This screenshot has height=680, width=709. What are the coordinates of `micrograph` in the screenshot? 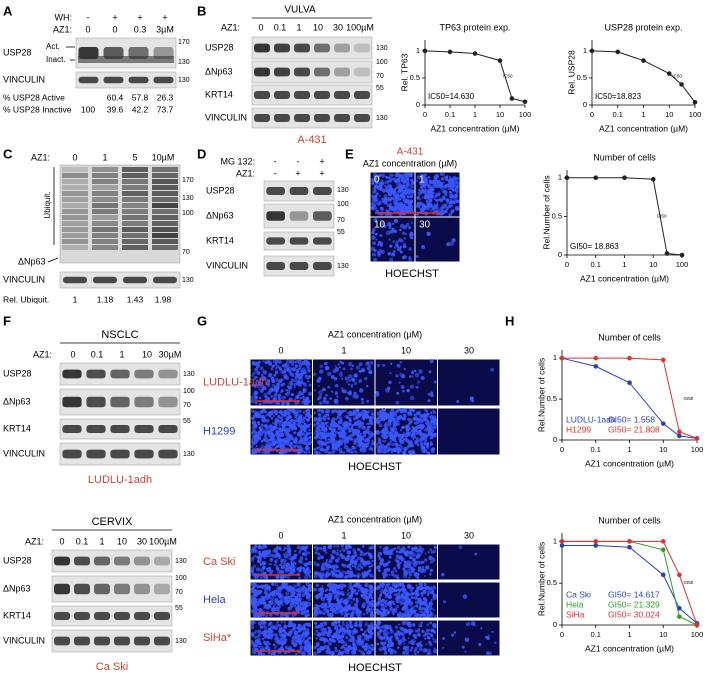 It's located at (469, 562).